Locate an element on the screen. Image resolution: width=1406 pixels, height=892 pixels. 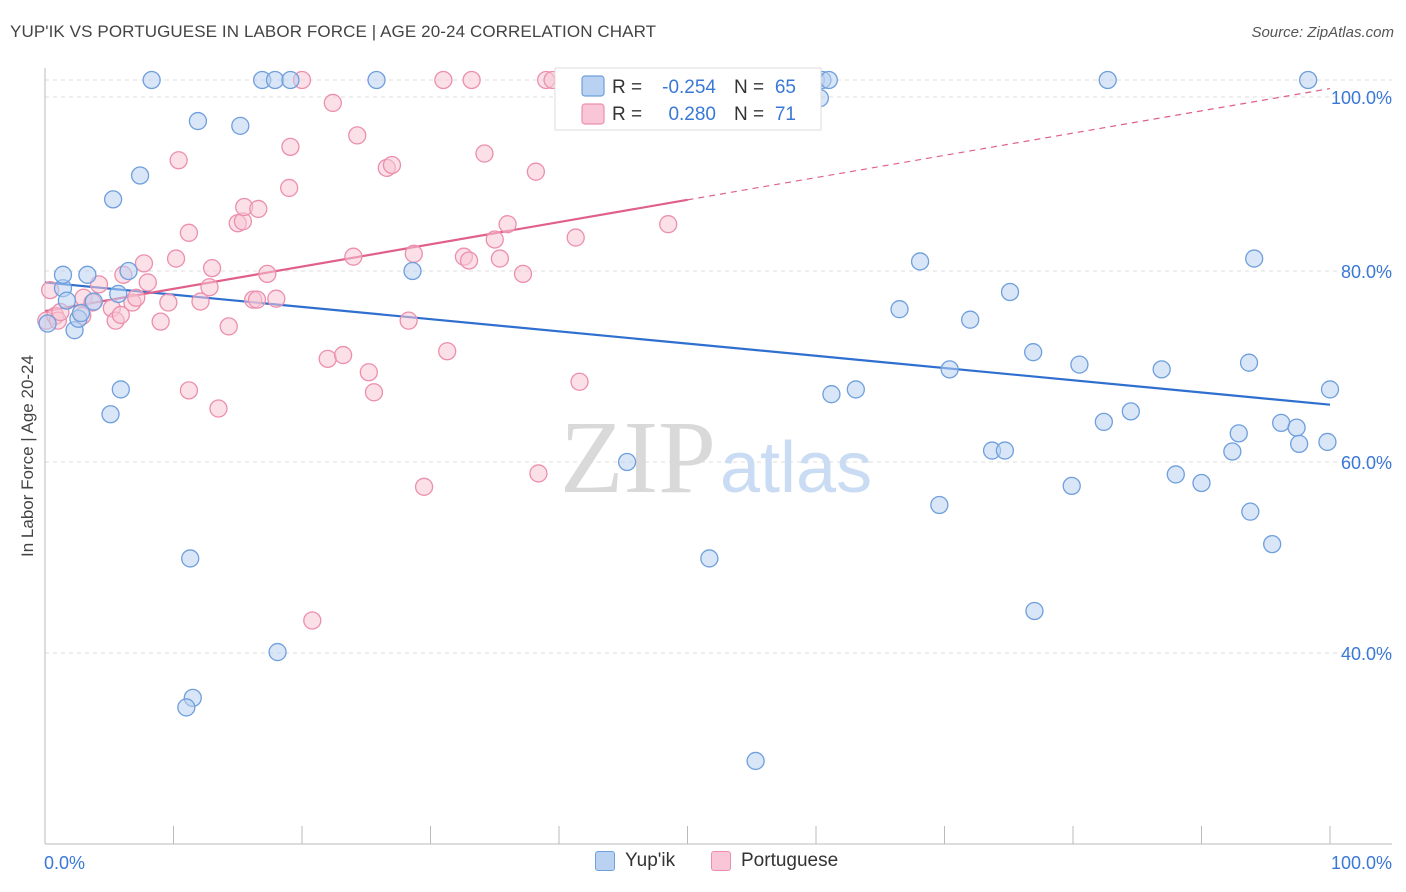
watermark-atlas: atlas is located at coordinates (796, 468).